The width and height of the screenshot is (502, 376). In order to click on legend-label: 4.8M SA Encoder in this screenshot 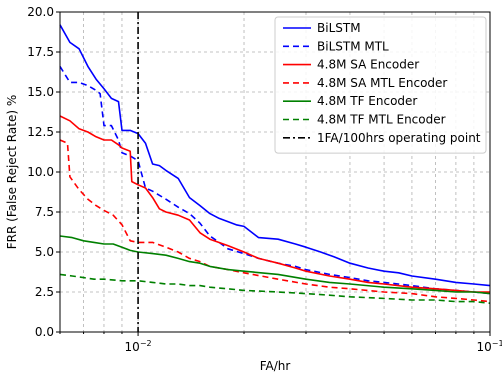, I will do `click(368, 65)`.